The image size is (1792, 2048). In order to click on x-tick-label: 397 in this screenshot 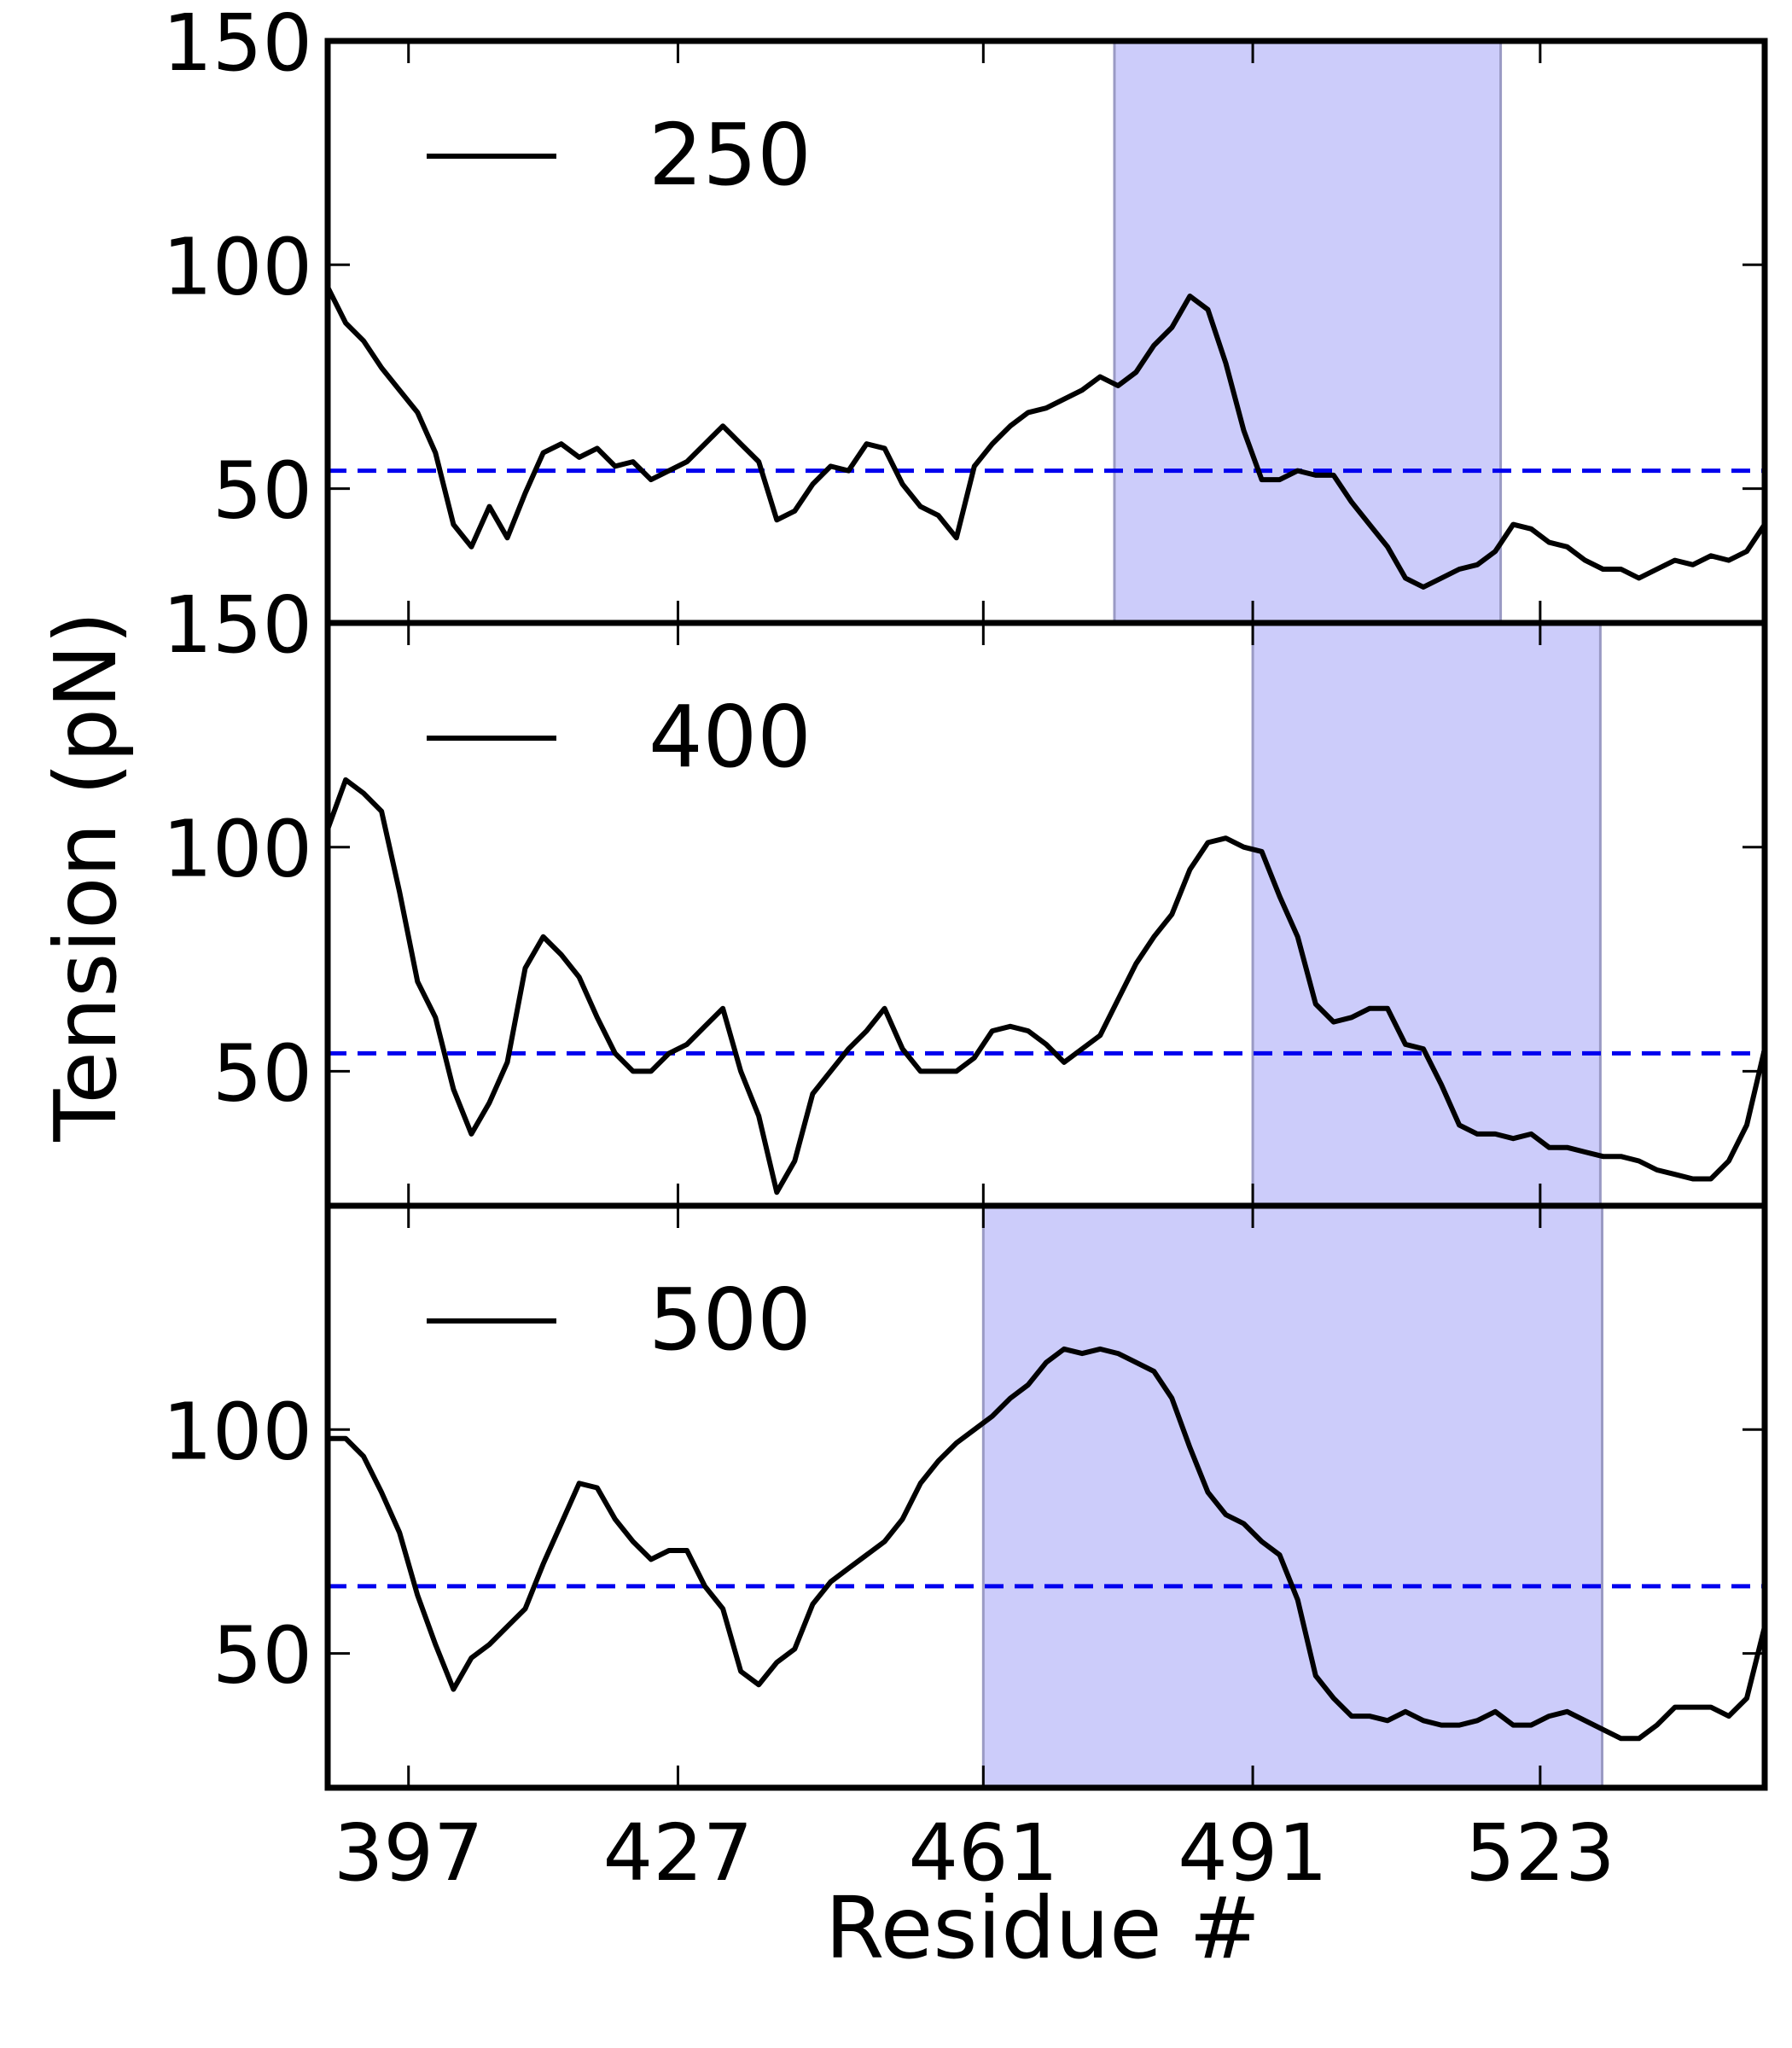, I will do `click(409, 1853)`.